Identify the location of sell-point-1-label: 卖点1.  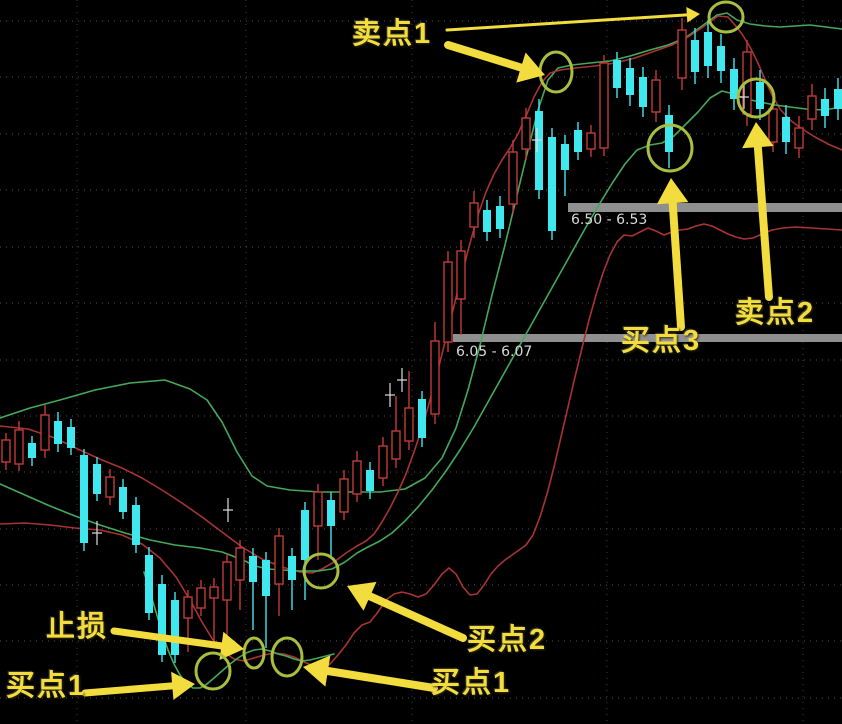
(392, 34).